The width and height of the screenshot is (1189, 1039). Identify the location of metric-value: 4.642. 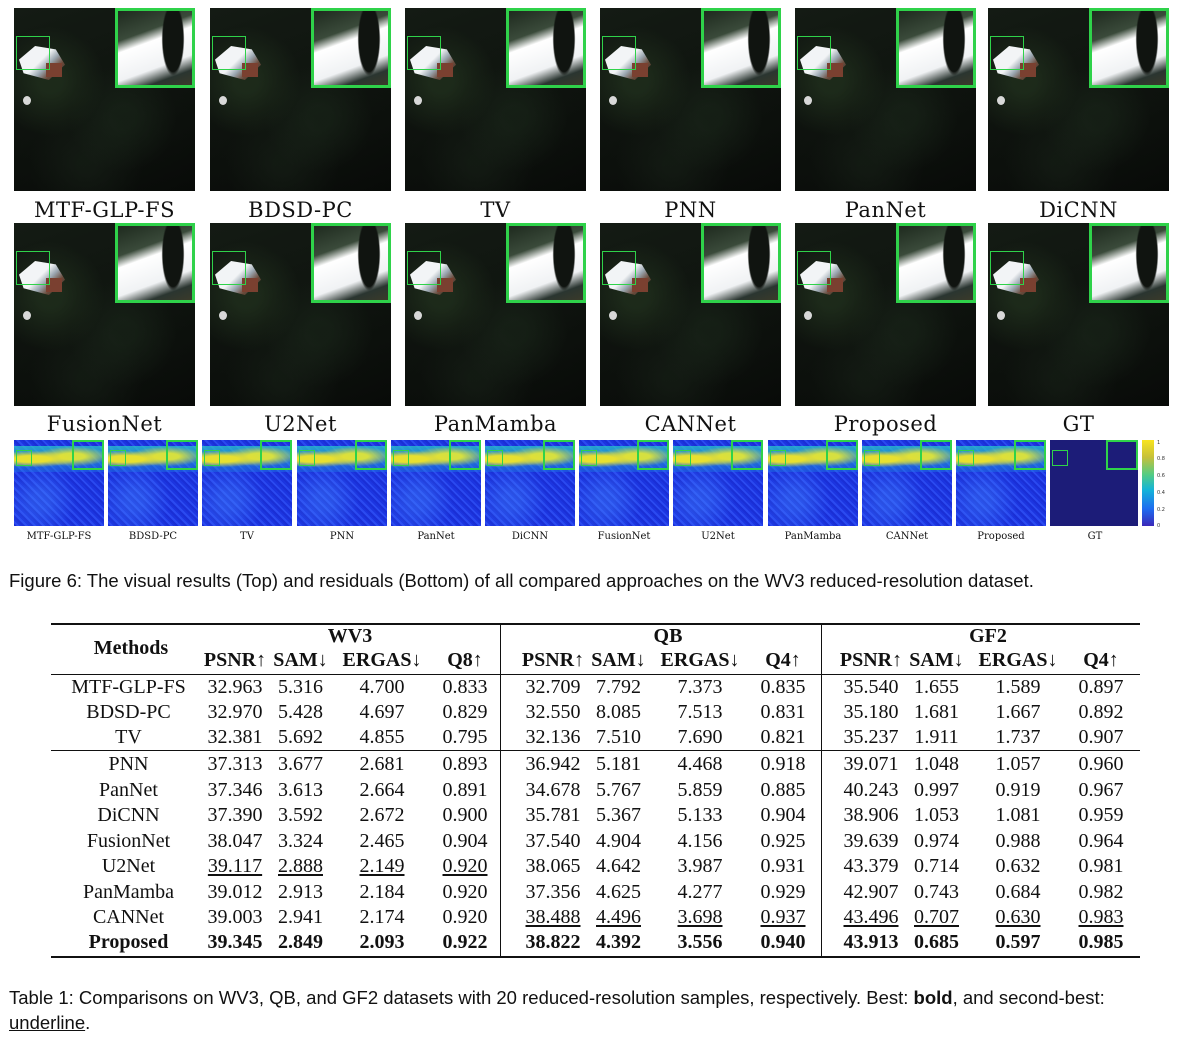
(618, 866).